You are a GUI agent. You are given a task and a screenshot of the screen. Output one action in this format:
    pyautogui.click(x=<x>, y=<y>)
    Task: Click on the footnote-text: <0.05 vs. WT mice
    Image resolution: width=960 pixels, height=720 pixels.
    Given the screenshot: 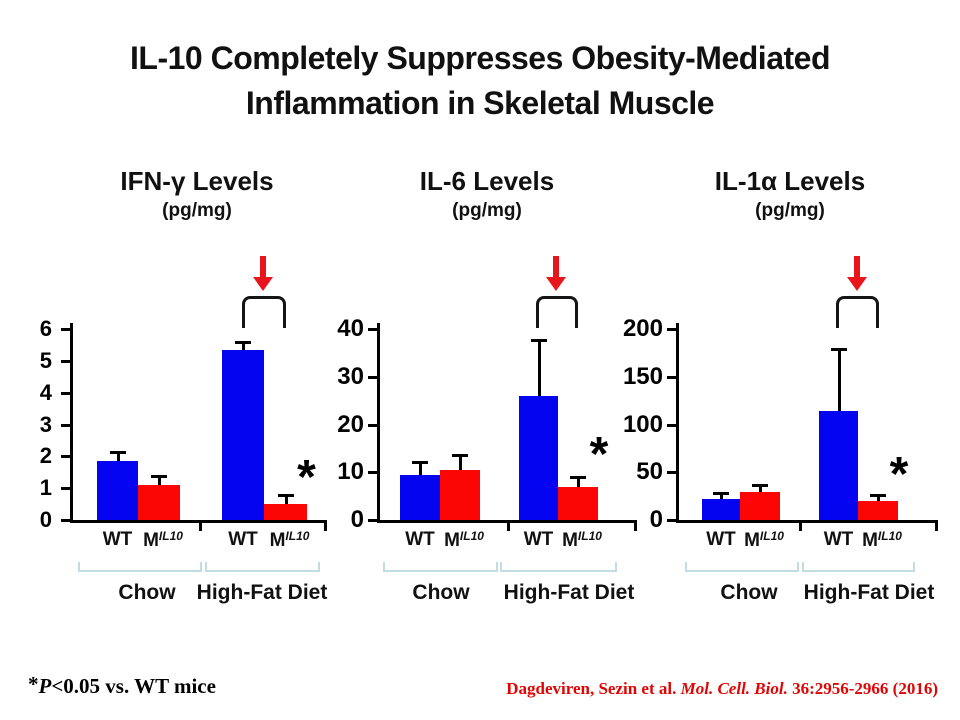 What is the action you would take?
    pyautogui.click(x=133, y=686)
    